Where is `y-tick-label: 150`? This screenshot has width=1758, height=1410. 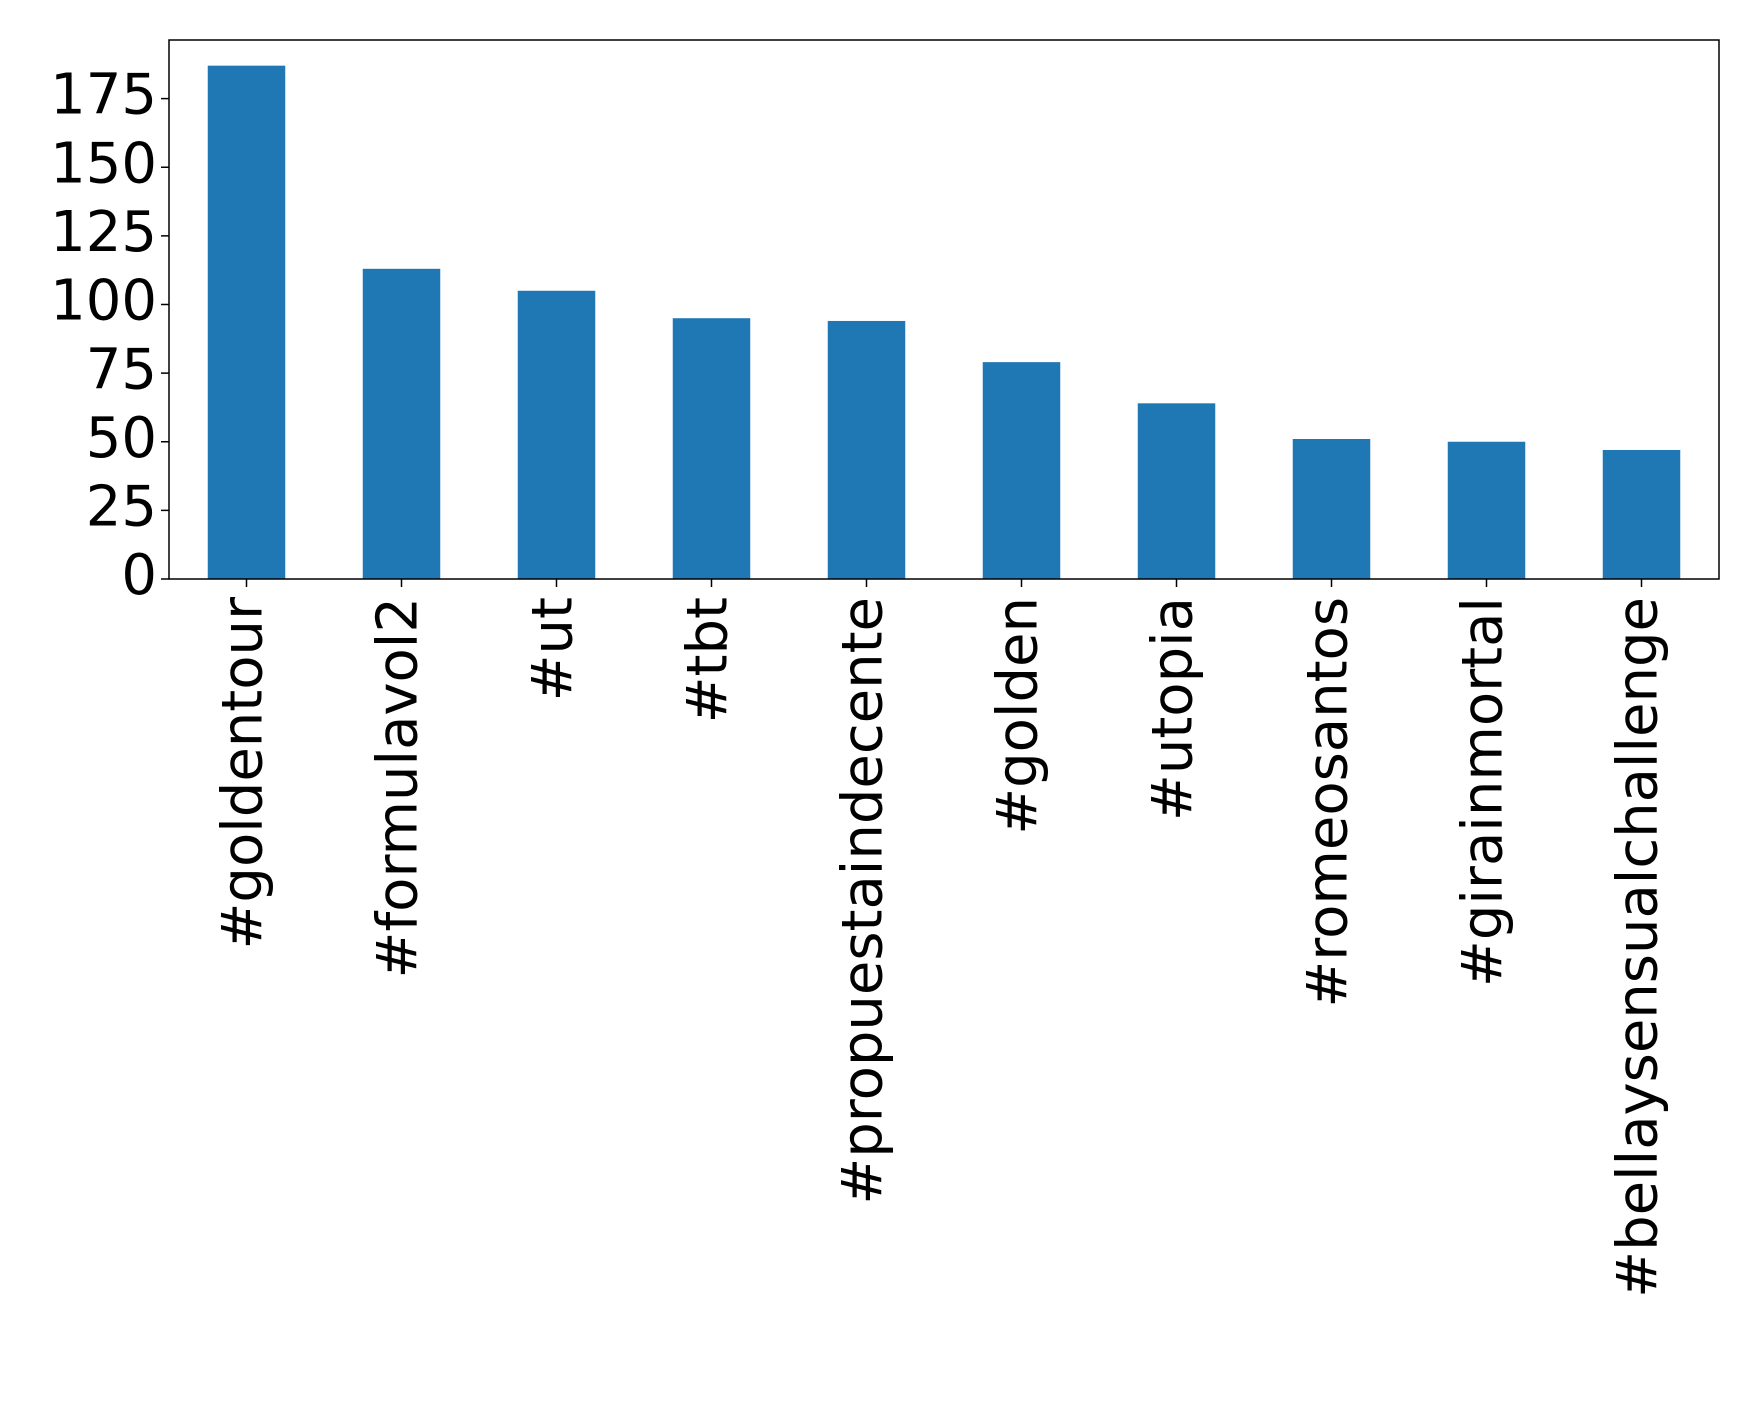 y-tick-label: 150 is located at coordinates (103, 163).